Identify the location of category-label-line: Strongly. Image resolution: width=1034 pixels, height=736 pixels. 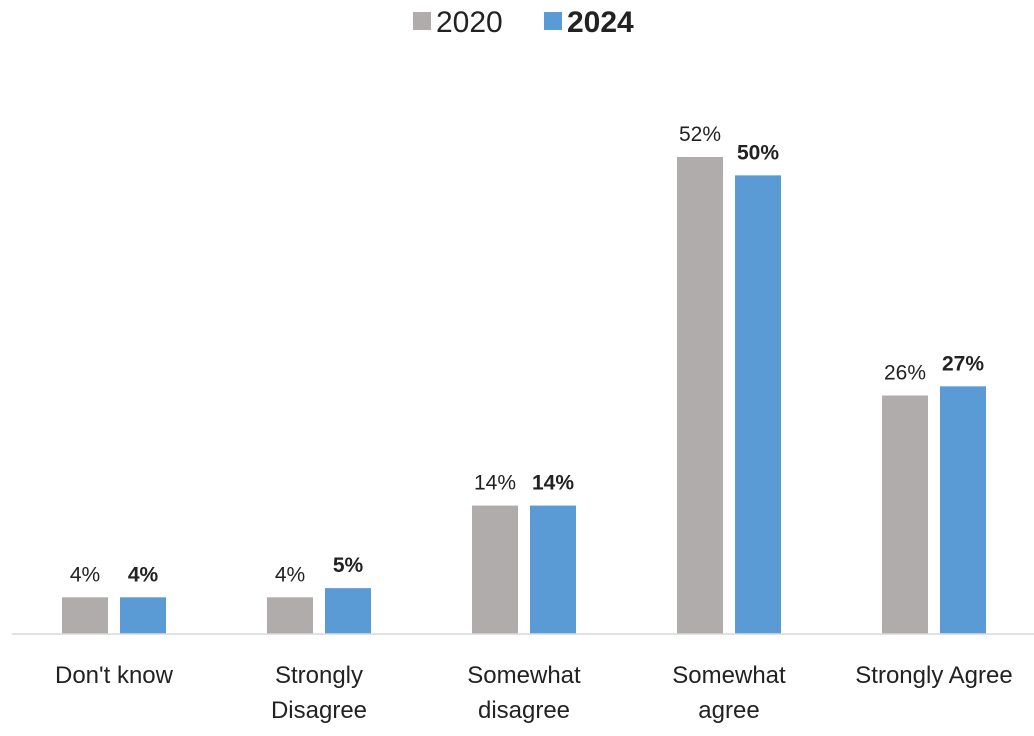
(319, 675).